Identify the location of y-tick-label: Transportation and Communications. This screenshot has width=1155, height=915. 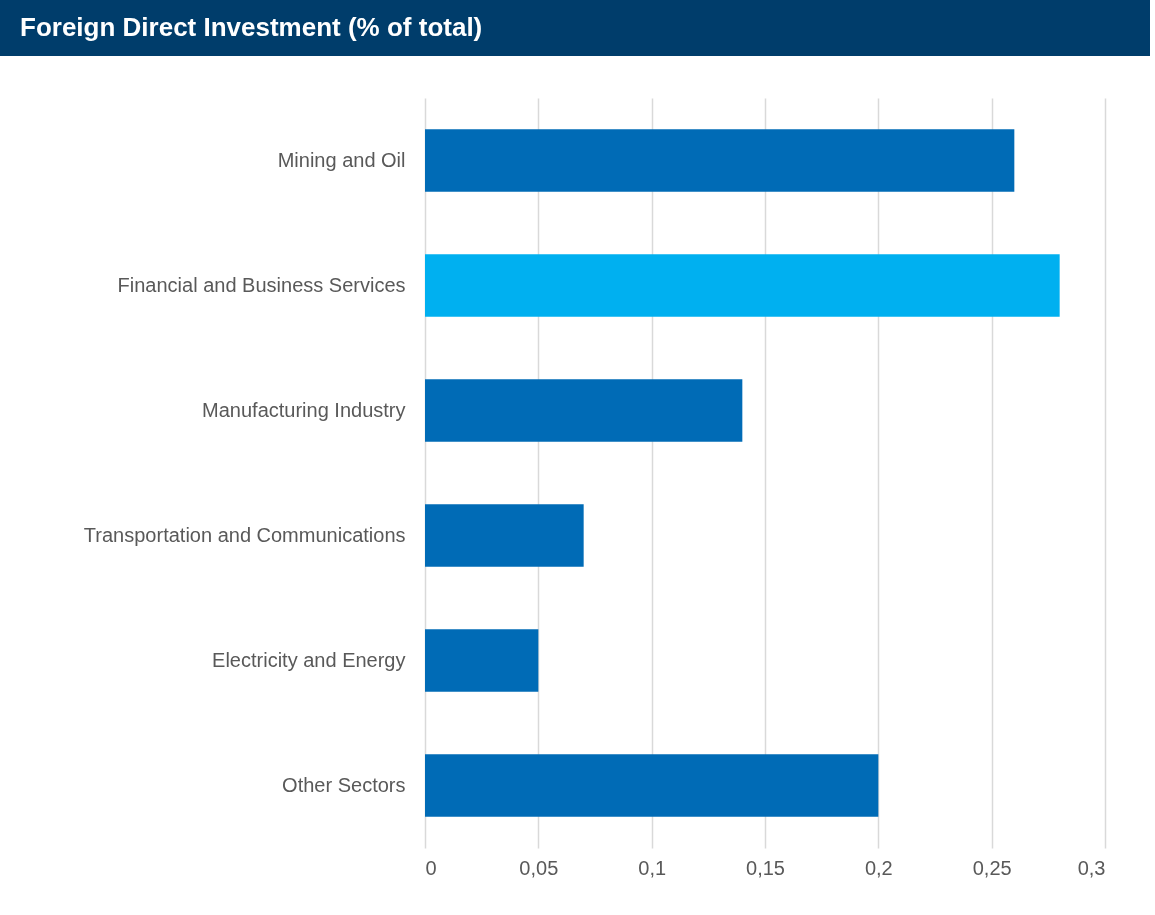
(244, 534).